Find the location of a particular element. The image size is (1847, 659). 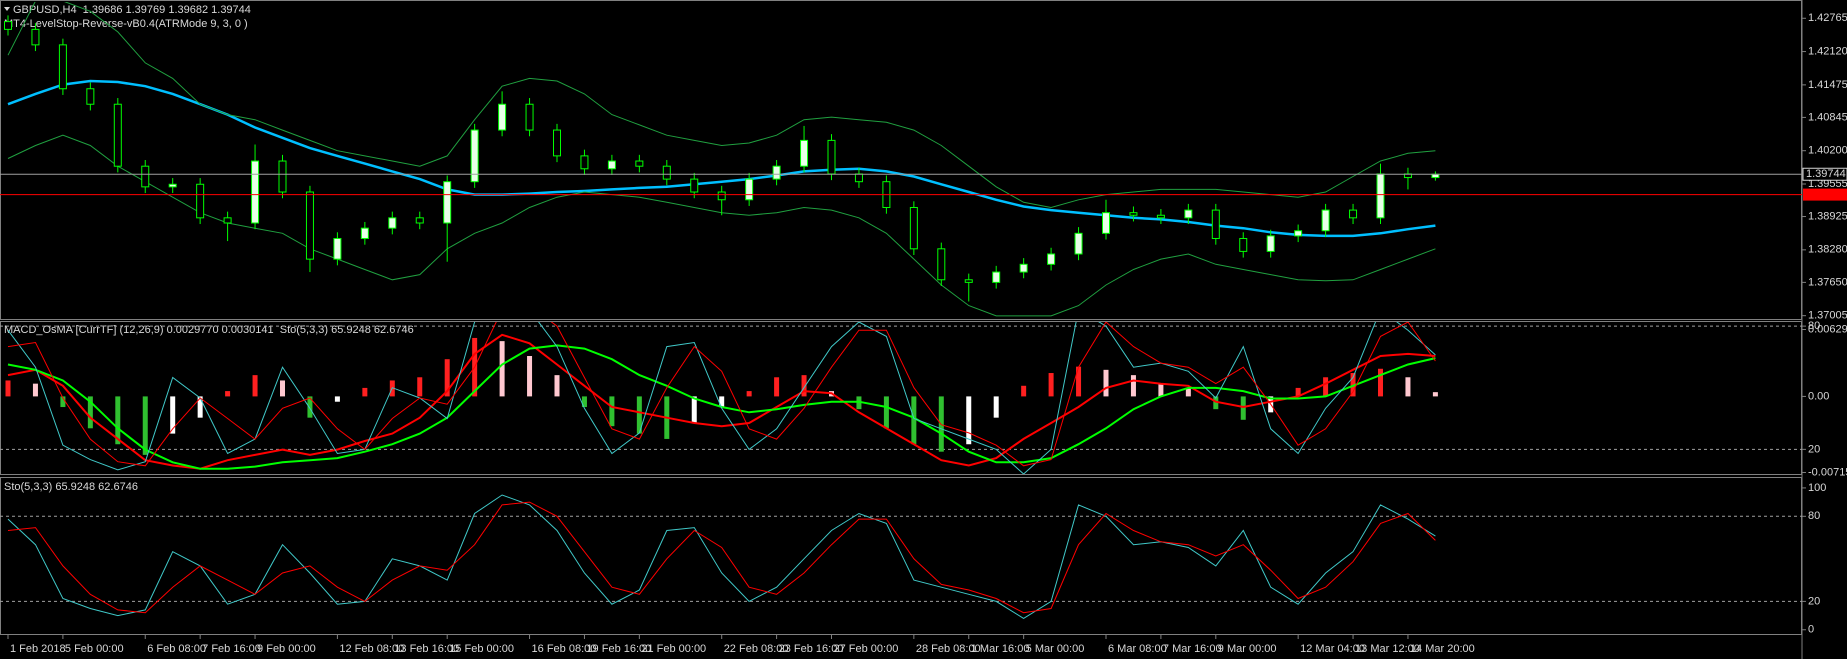

x-tick-label: 16 Feb 08:00 is located at coordinates (564, 649).